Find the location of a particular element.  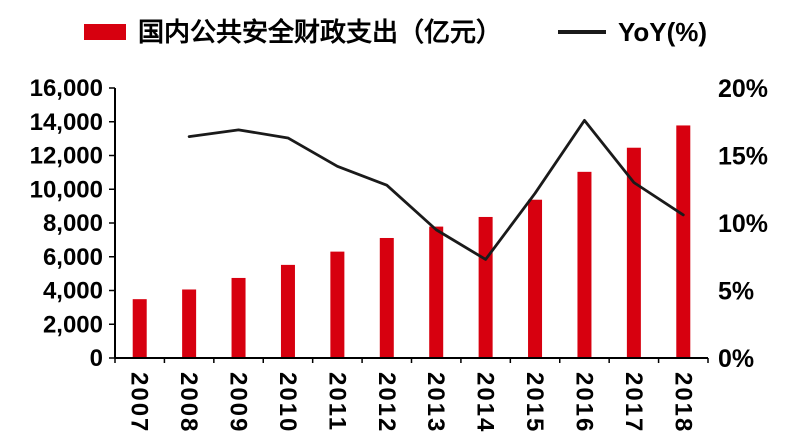

svg-text: 2016 is located at coordinates (583, 402).